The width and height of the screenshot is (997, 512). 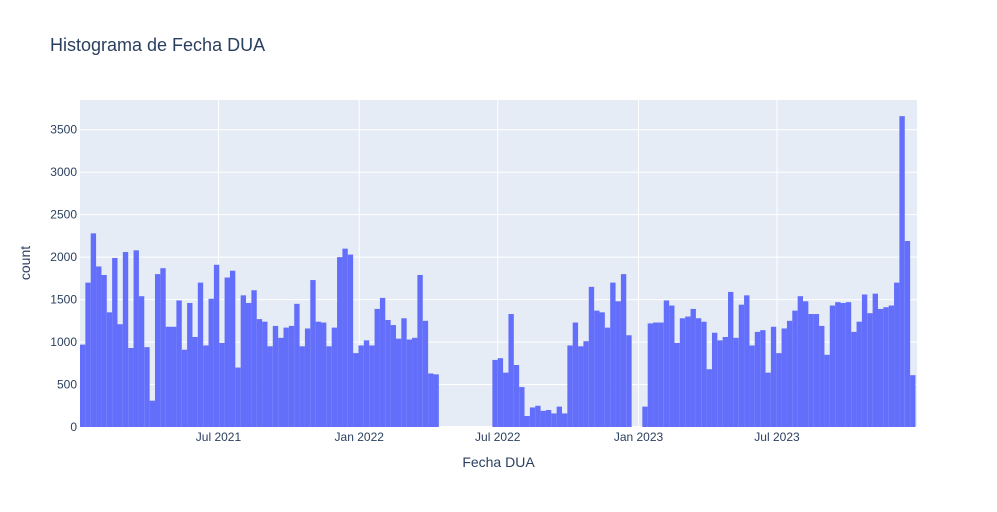 What do you see at coordinates (63, 130) in the screenshot?
I see `y-tick-label: 3500` at bounding box center [63, 130].